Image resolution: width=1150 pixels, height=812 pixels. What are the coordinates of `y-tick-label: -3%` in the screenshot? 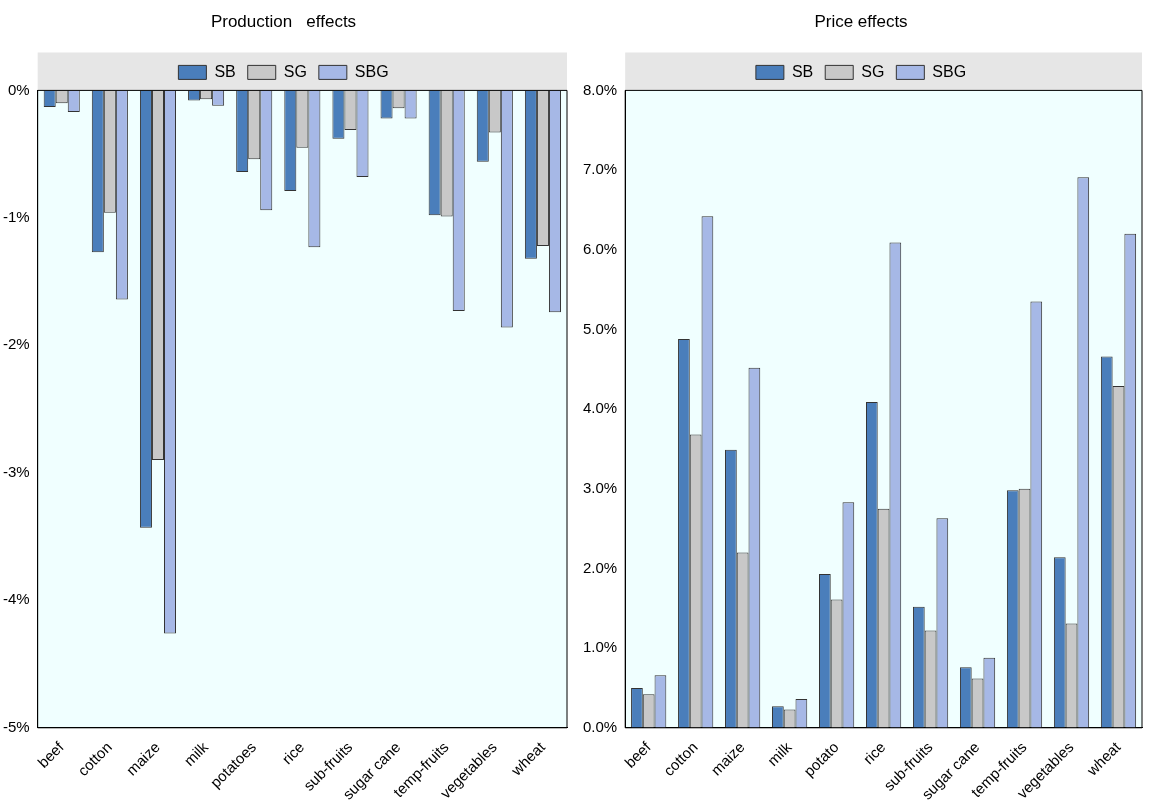 It's located at (16, 471).